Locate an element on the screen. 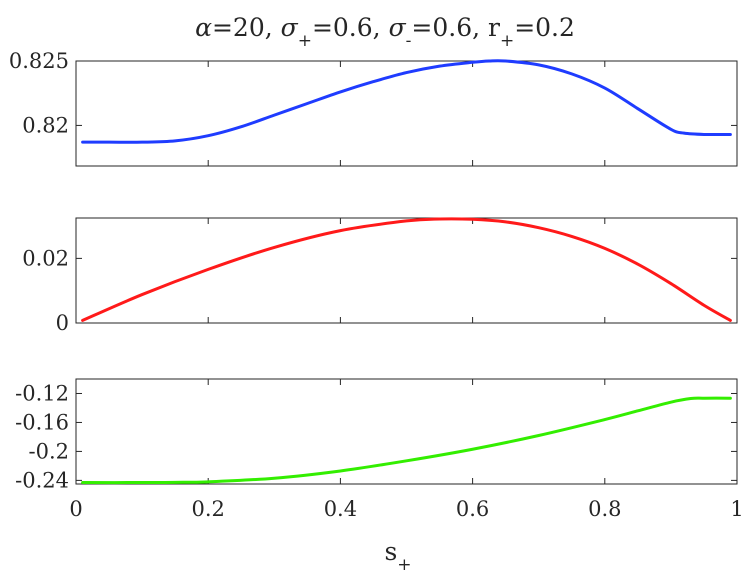  title-sigma-minus-value: =0.6, is located at coordinates (449, 27).